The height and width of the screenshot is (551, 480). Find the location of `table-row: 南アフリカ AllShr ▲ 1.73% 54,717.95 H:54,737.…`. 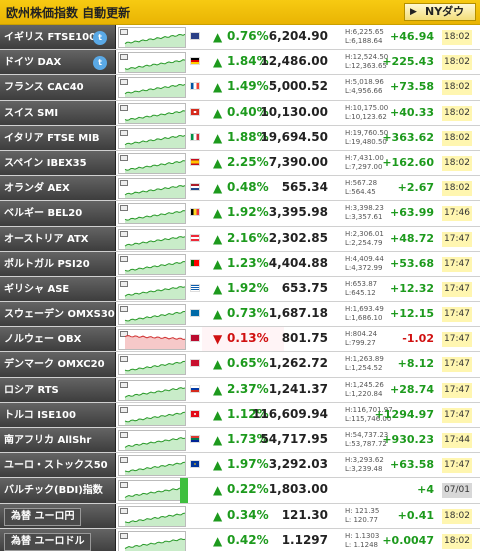

table-row: 南アフリカ AllShr ▲ 1.73% 54,717.95 H:54,737.… is located at coordinates (240, 441).